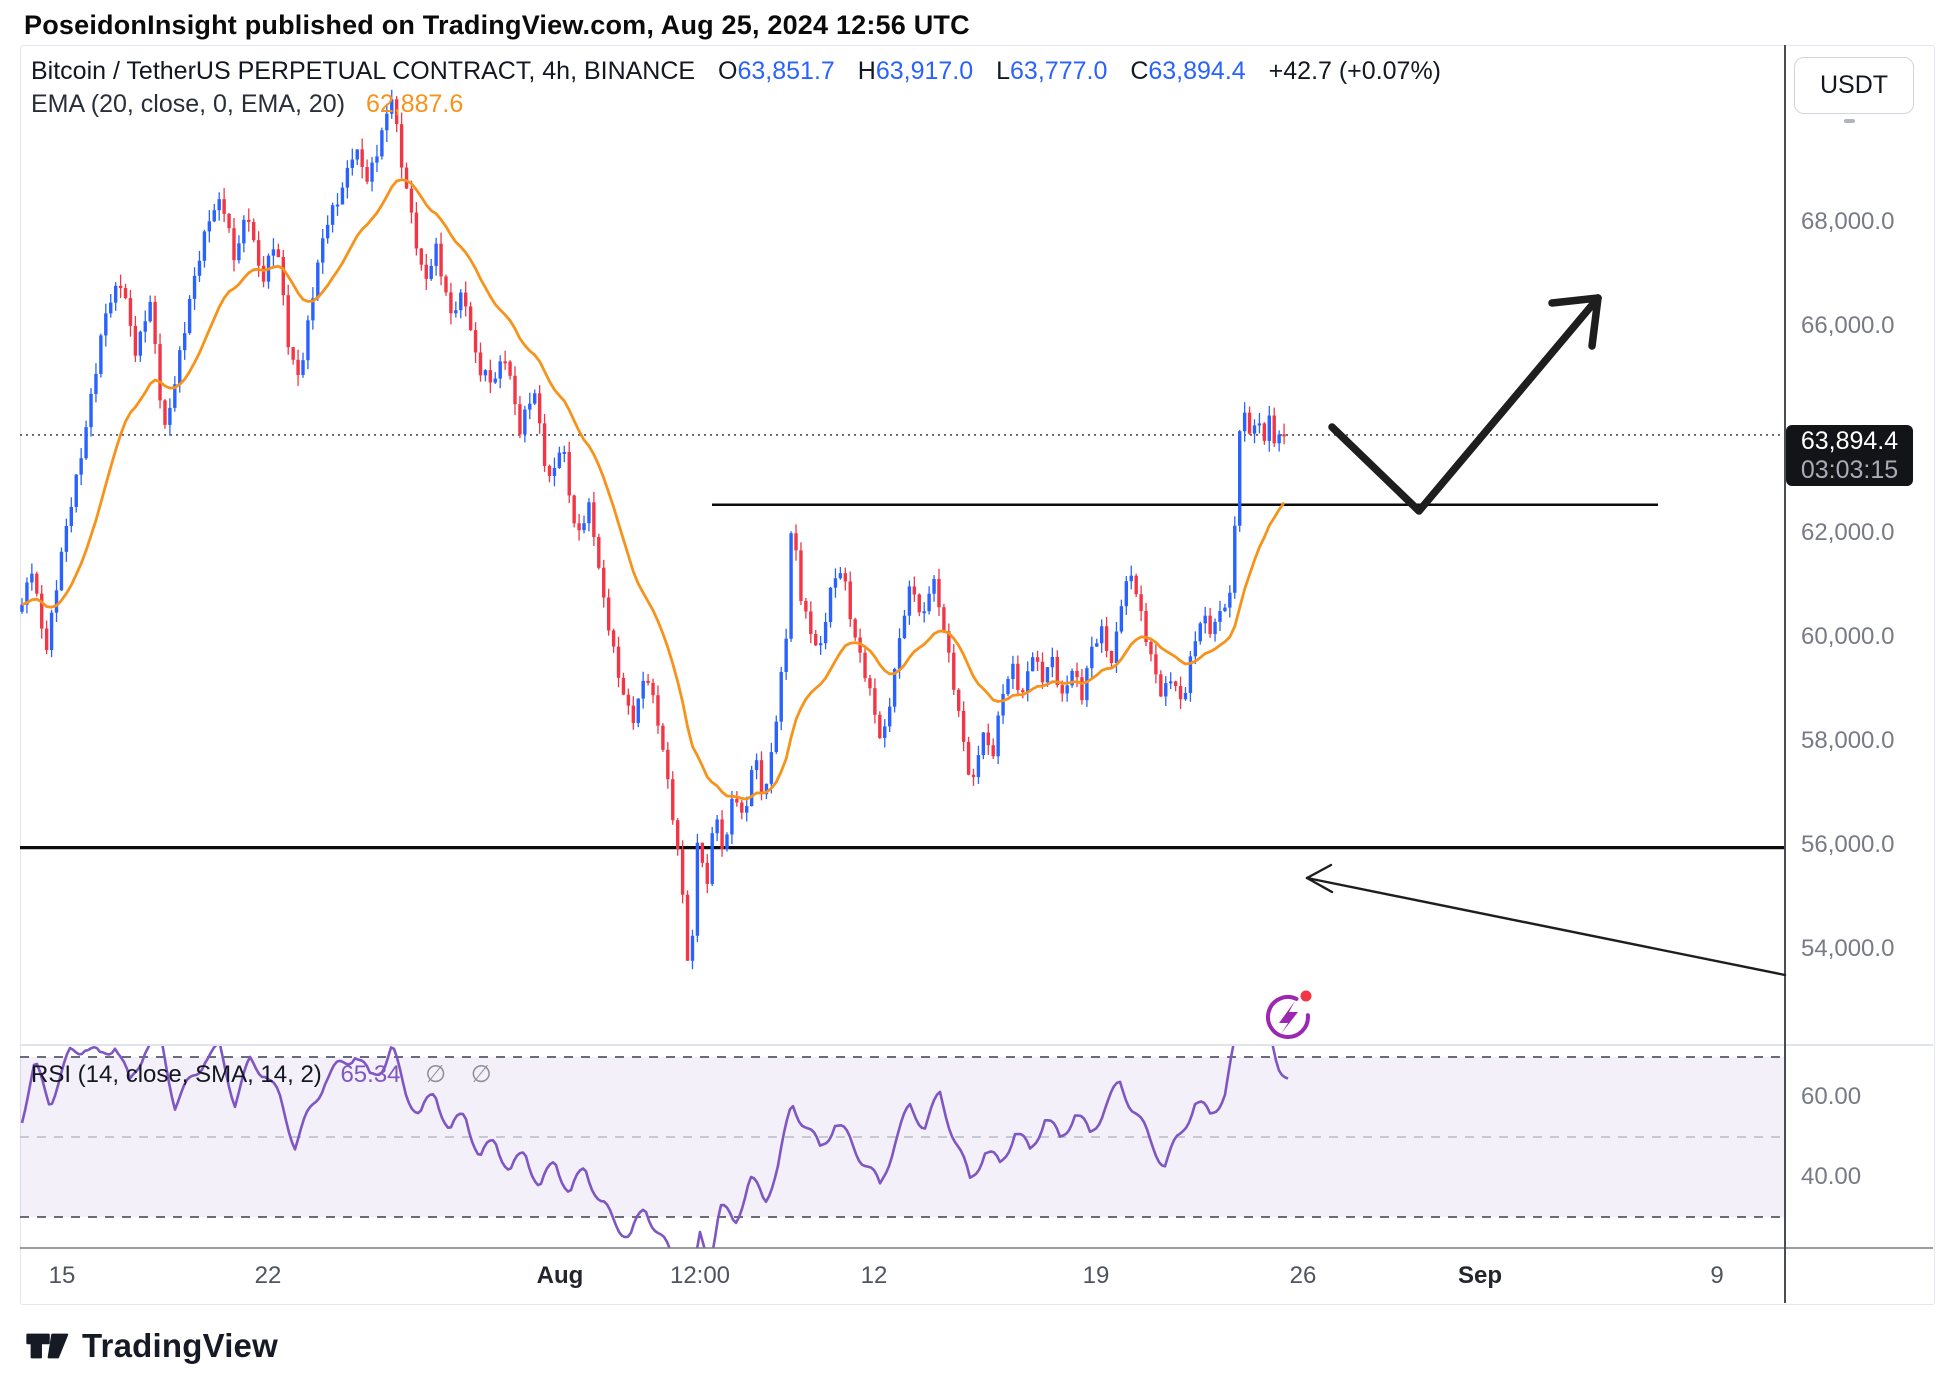 Image resolution: width=1936 pixels, height=1374 pixels. What do you see at coordinates (1831, 1176) in the screenshot?
I see `rsi-tick-label: 40.00` at bounding box center [1831, 1176].